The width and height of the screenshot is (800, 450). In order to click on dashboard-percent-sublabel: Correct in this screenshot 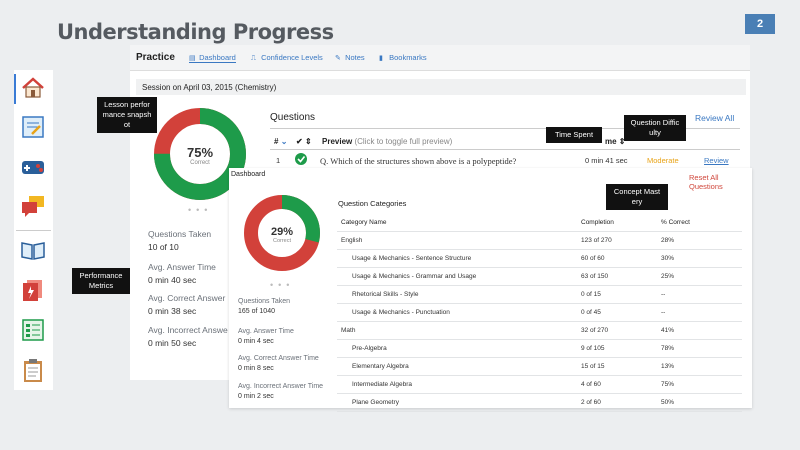, I will do `click(282, 241)`.